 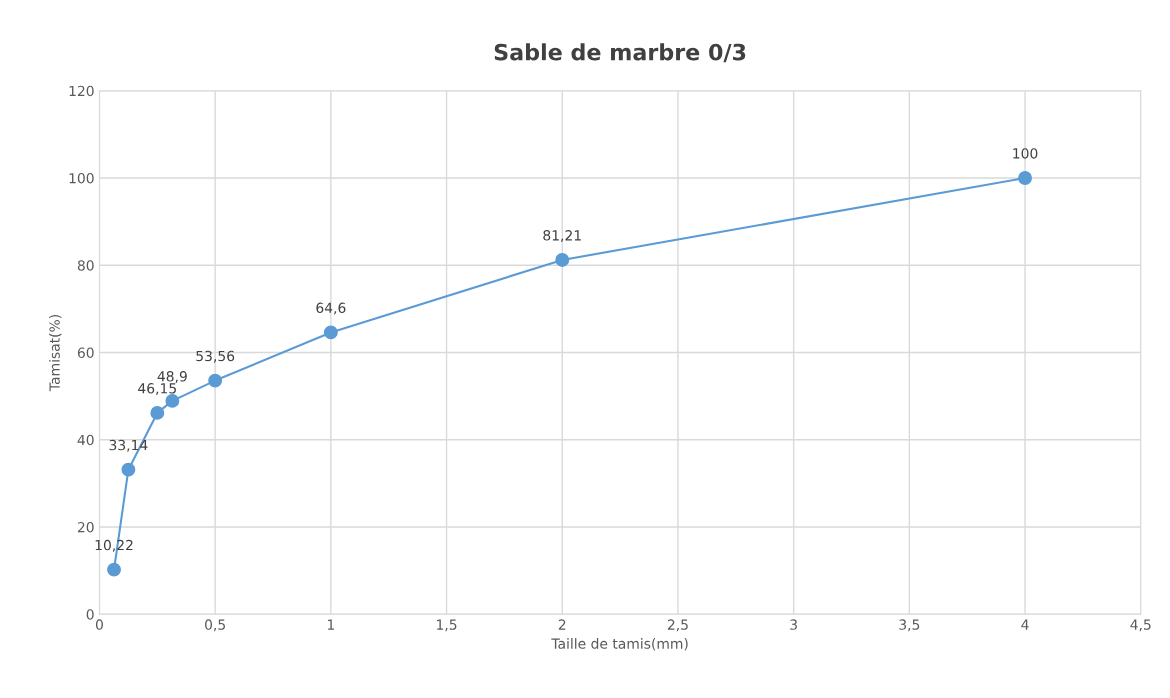 What do you see at coordinates (90, 614) in the screenshot?
I see `y-tick-label: 0` at bounding box center [90, 614].